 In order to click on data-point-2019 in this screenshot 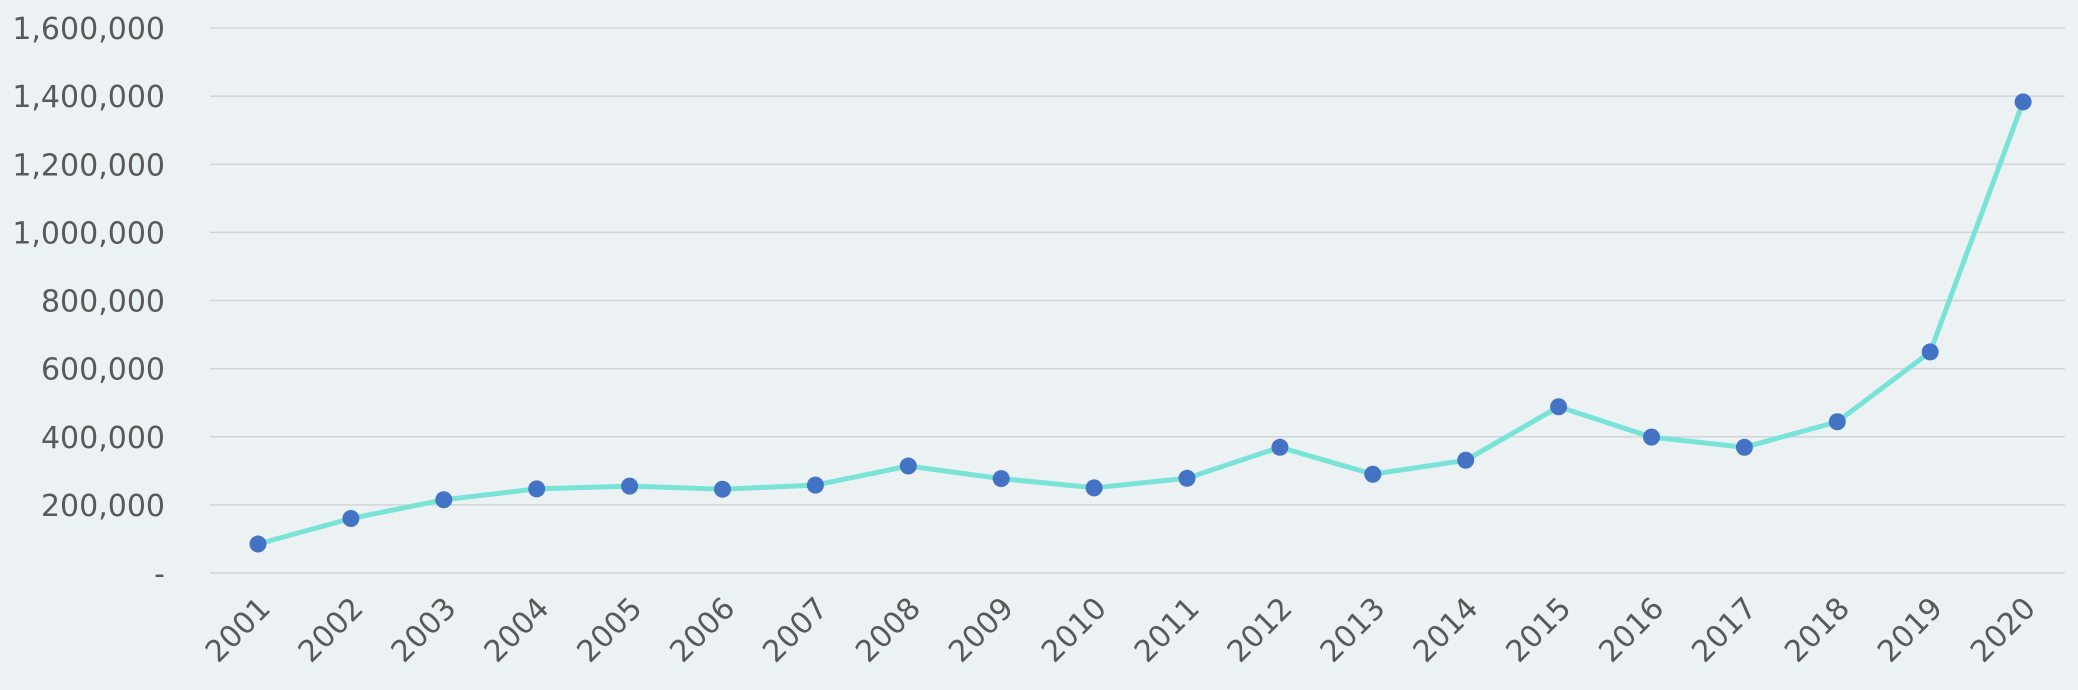, I will do `click(1930, 352)`.